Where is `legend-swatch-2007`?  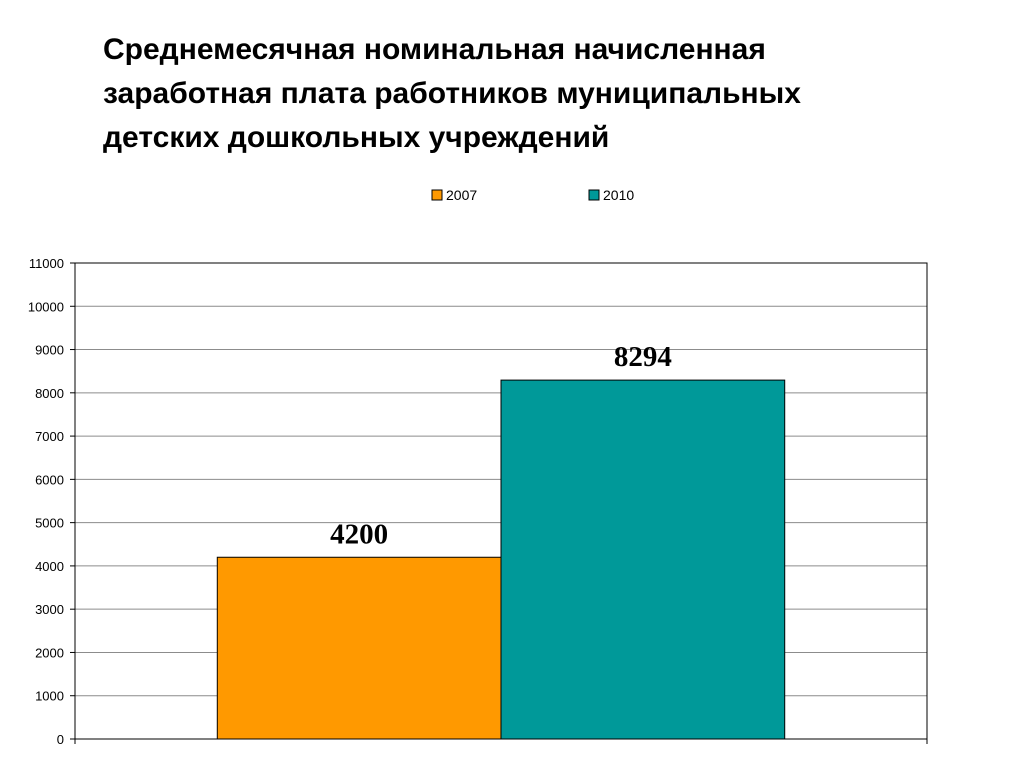
legend-swatch-2007 is located at coordinates (437, 195).